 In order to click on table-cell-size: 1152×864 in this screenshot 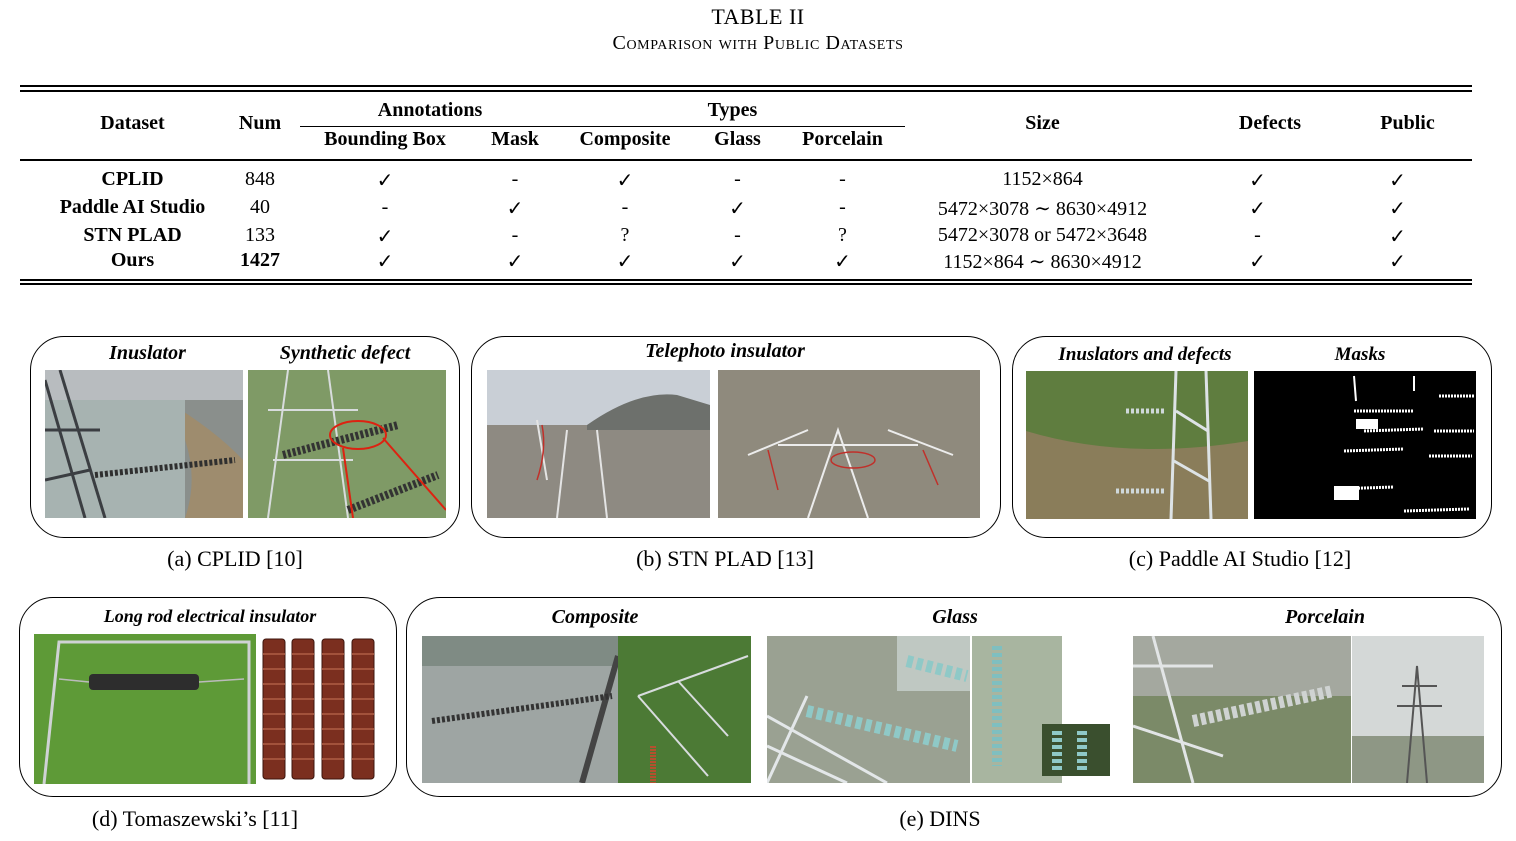, I will do `click(1042, 179)`.